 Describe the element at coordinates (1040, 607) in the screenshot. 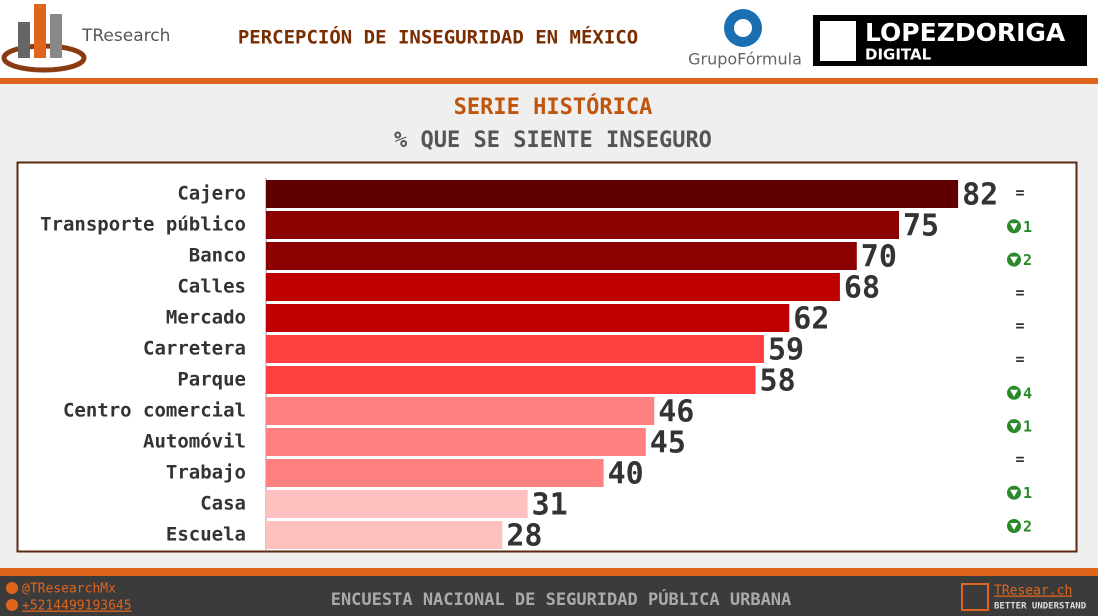

I see `tagline: BETTER UNDERSTAND` at that location.